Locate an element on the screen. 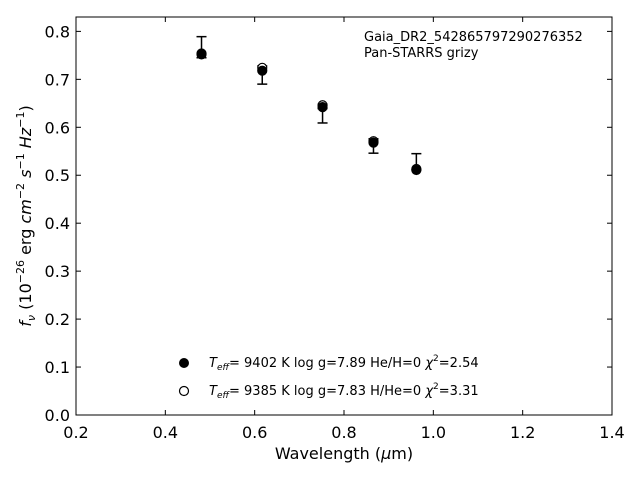 This screenshot has width=640, height=480. y-tick-label: 0.0 is located at coordinates (57, 415).